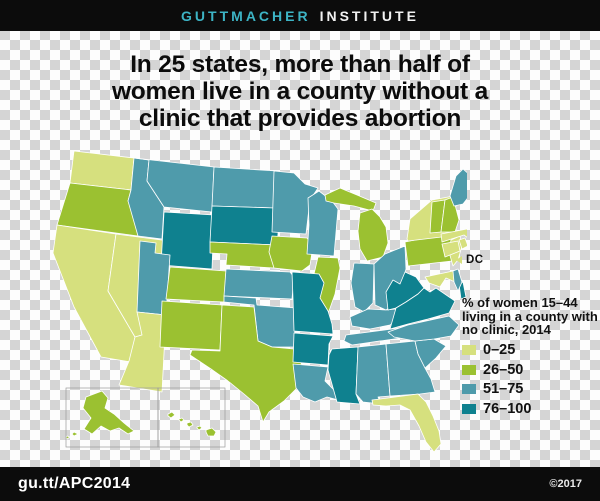 The width and height of the screenshot is (600, 501). Describe the element at coordinates (245, 225) in the screenshot. I see `state-sd: South Dakota — 76–100` at that location.